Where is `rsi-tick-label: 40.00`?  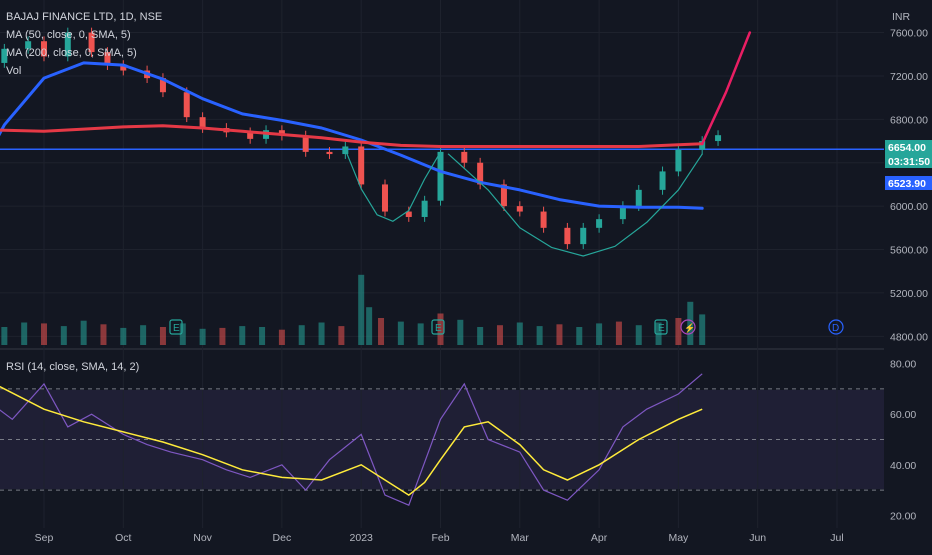
rsi-tick-label: 40.00 is located at coordinates (903, 466).